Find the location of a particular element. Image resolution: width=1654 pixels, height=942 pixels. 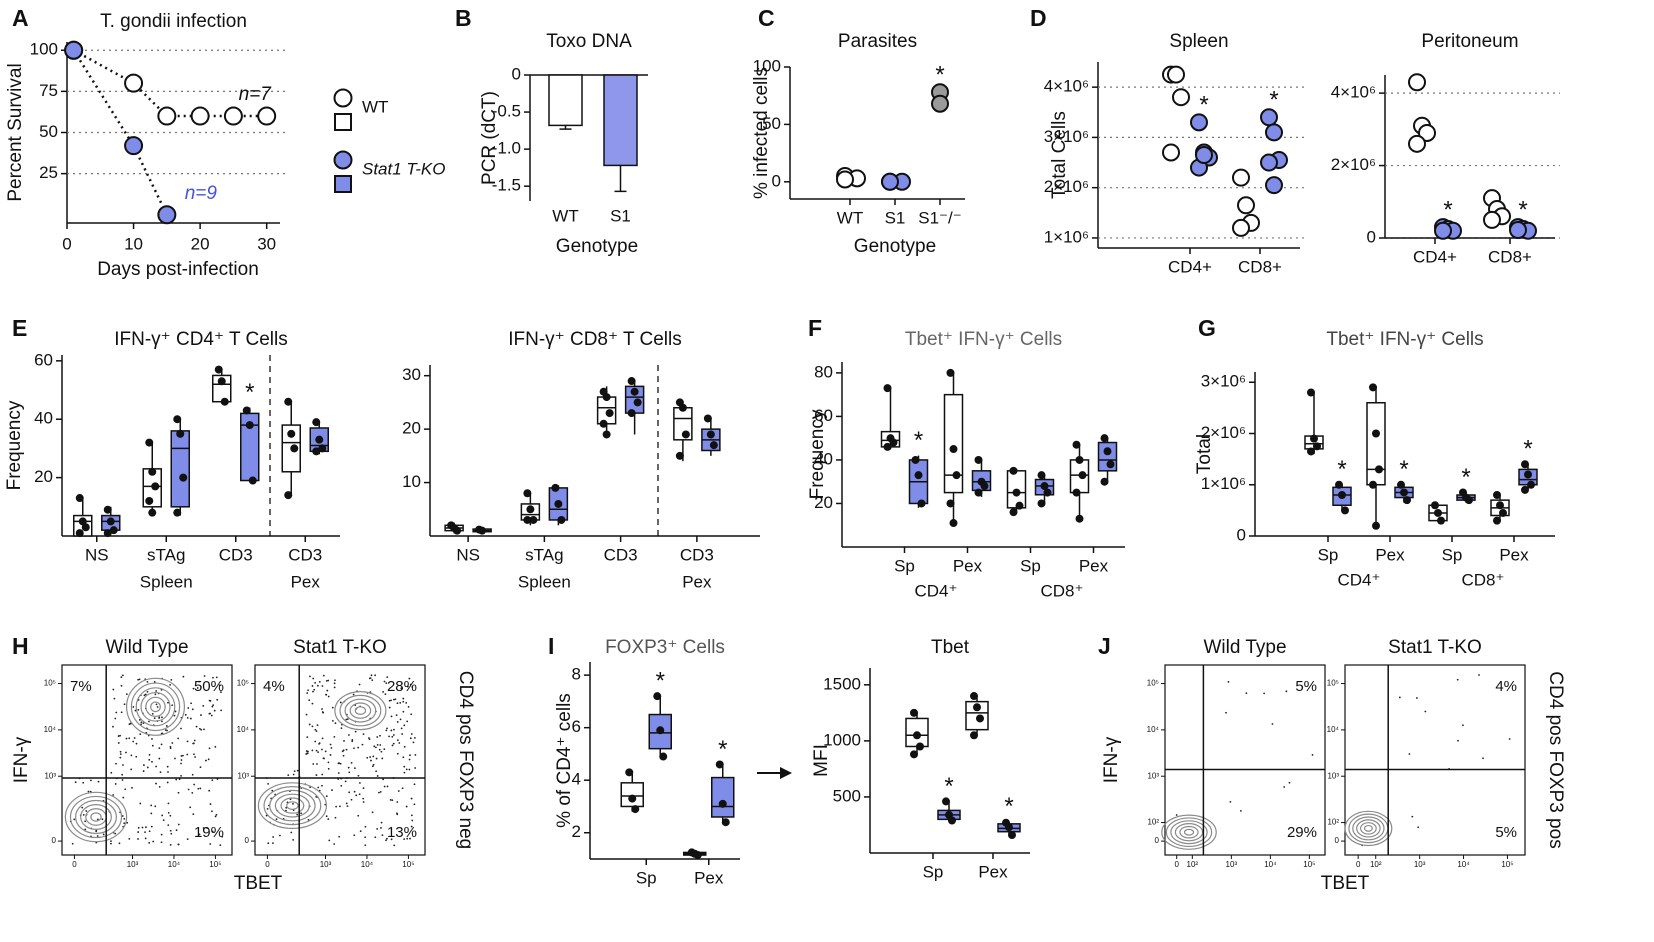

x-tick-label: 10² is located at coordinates (1376, 864).